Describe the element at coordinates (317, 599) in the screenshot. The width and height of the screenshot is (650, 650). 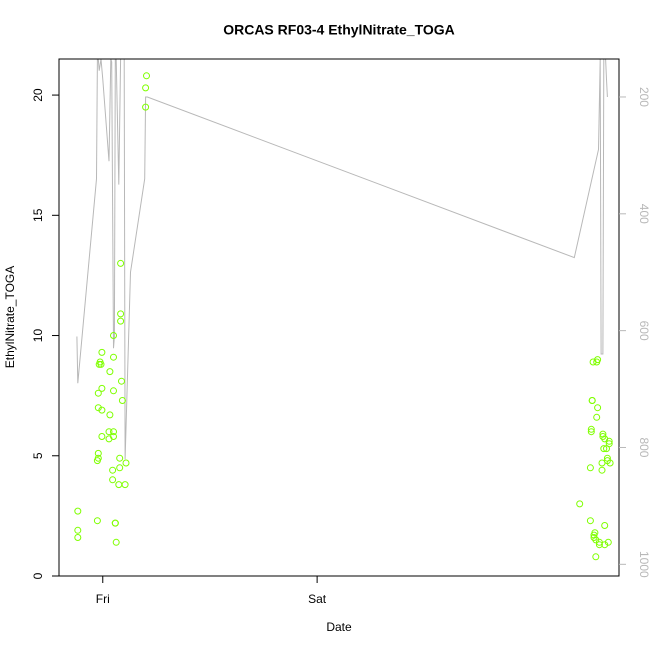
I see `x-tick-label: Sat` at that location.